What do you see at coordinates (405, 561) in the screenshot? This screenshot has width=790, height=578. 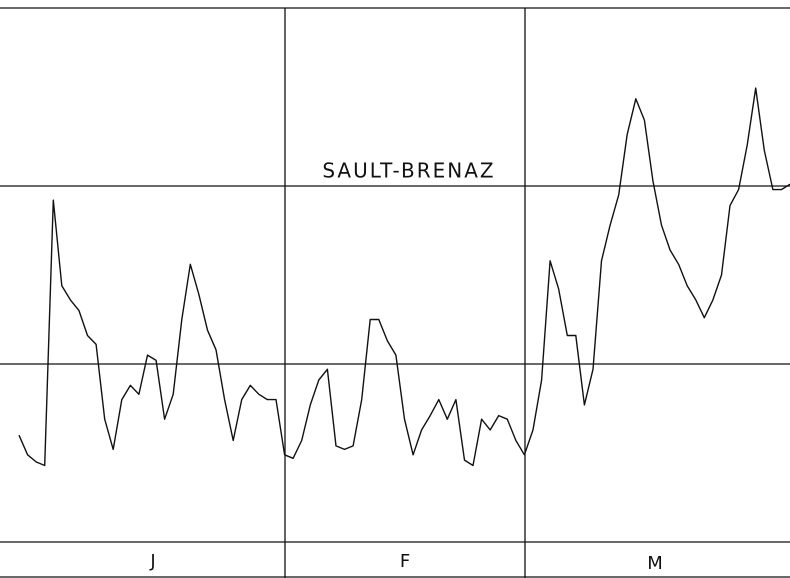 I see `month-label: F` at bounding box center [405, 561].